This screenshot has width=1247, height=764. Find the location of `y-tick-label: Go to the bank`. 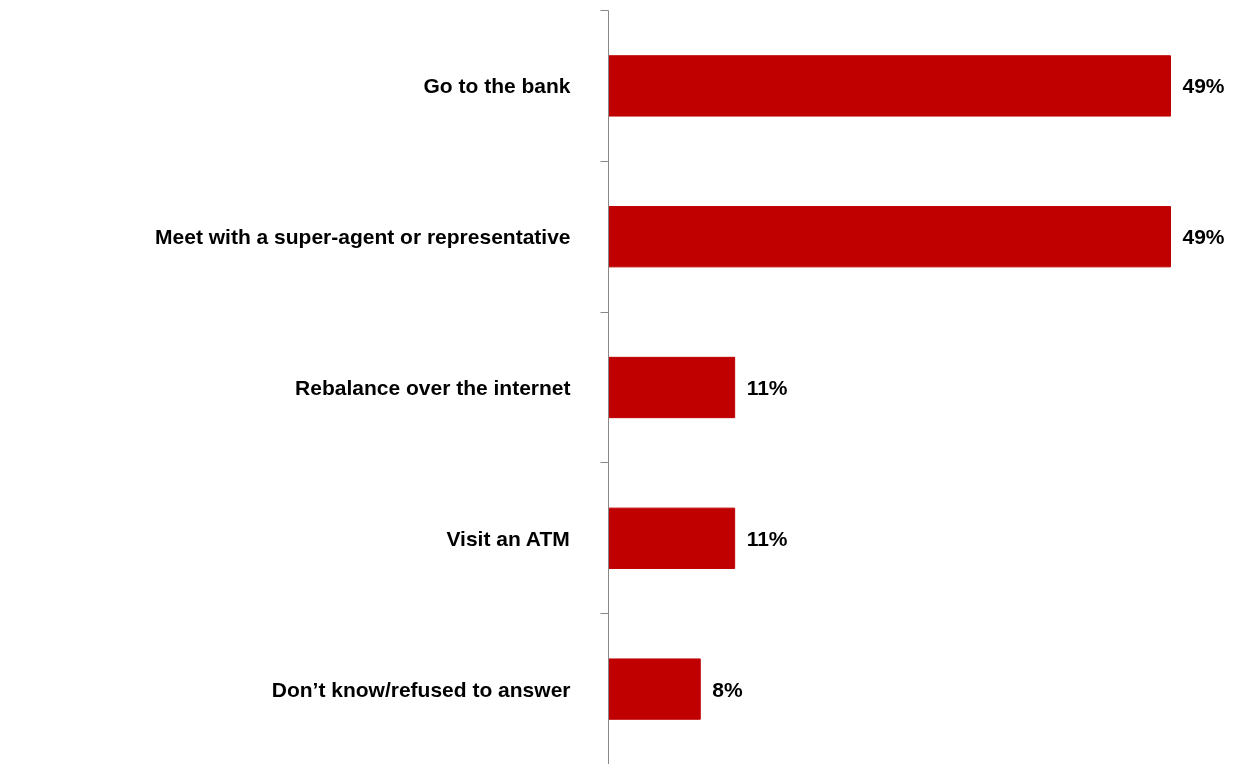

y-tick-label: Go to the bank is located at coordinates (497, 86).